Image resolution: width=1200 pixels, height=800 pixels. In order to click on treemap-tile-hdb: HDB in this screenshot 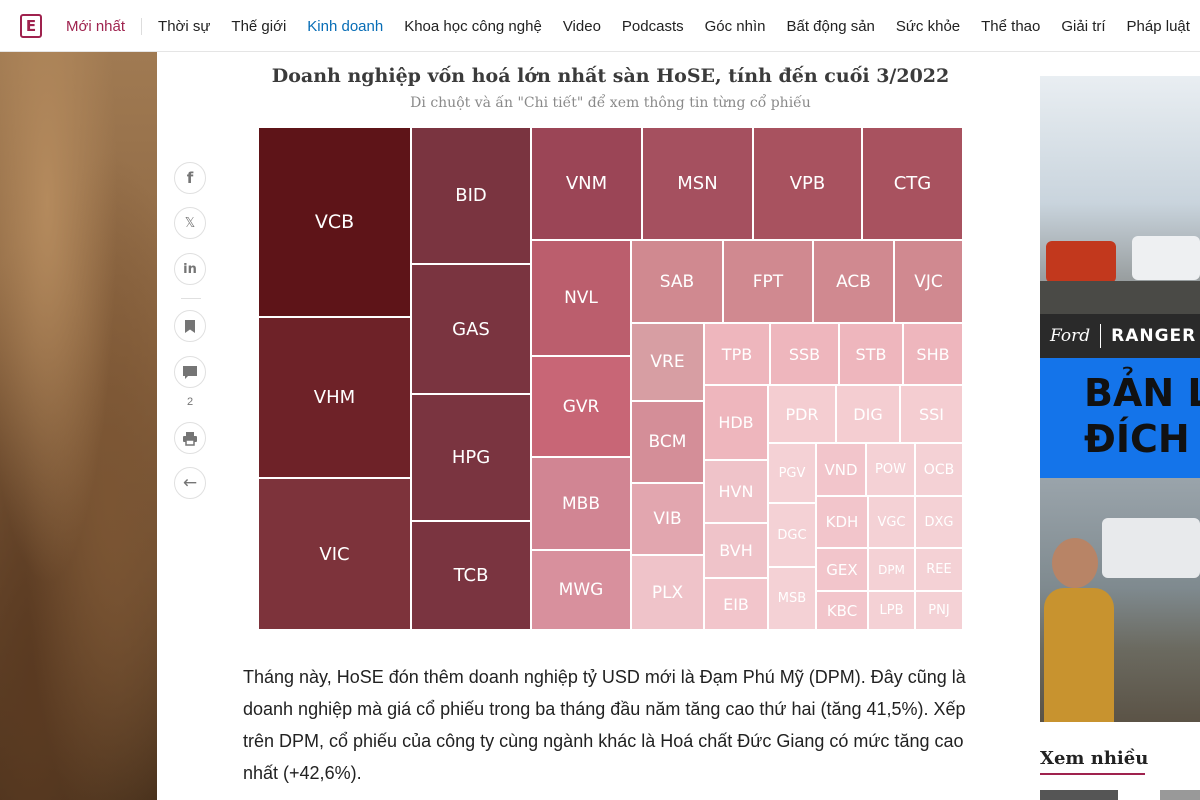, I will do `click(736, 422)`.